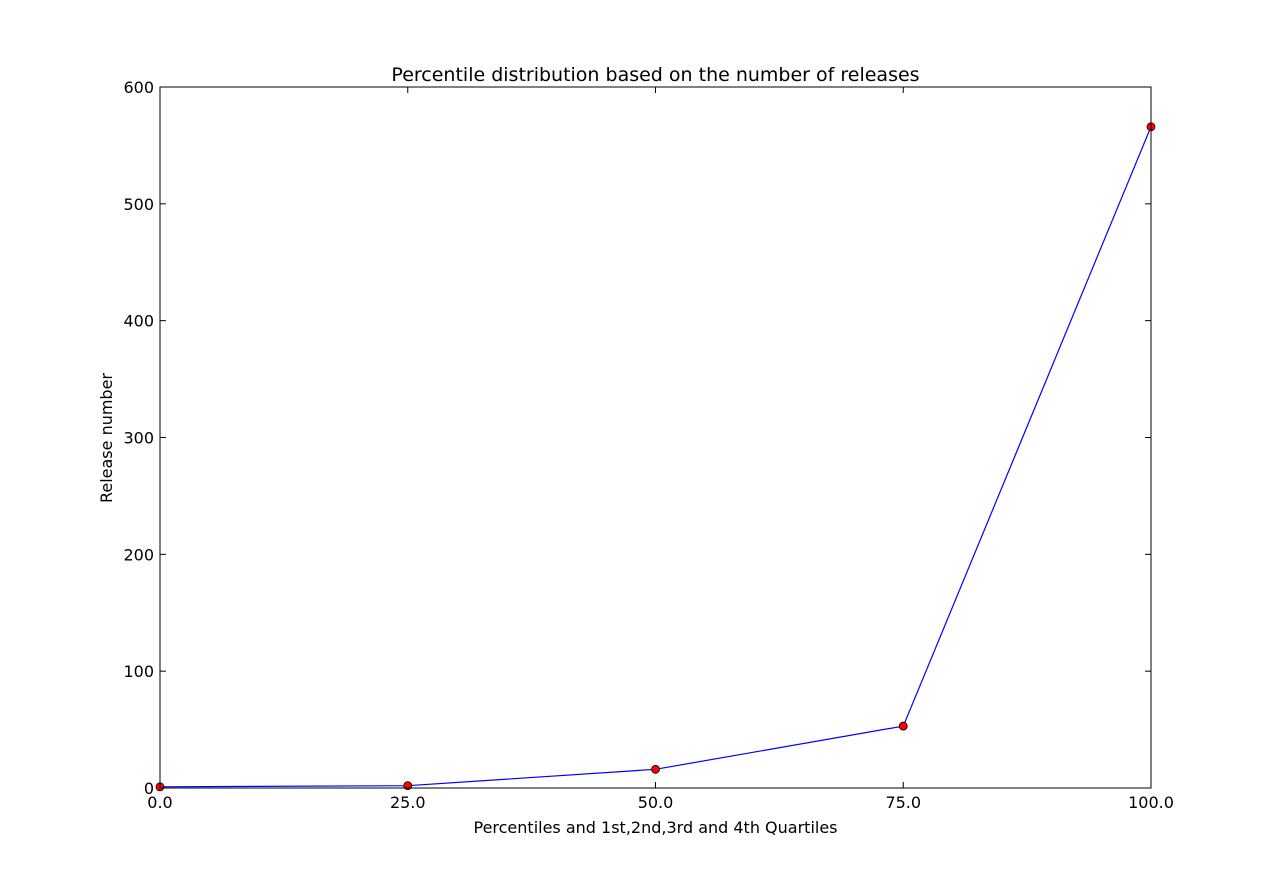 The width and height of the screenshot is (1278, 880). What do you see at coordinates (138, 321) in the screenshot?
I see `y-tick-label: 400` at bounding box center [138, 321].